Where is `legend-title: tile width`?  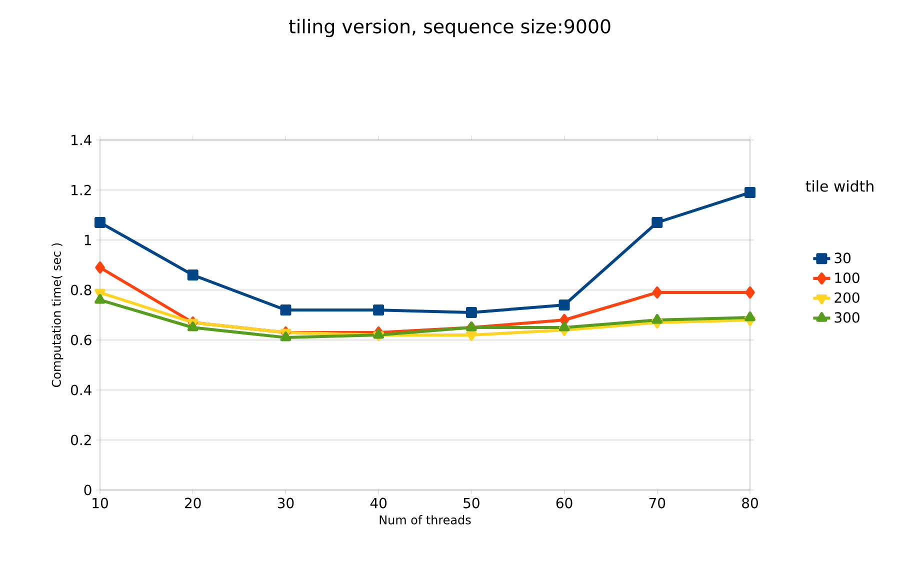
legend-title: tile width is located at coordinates (840, 186).